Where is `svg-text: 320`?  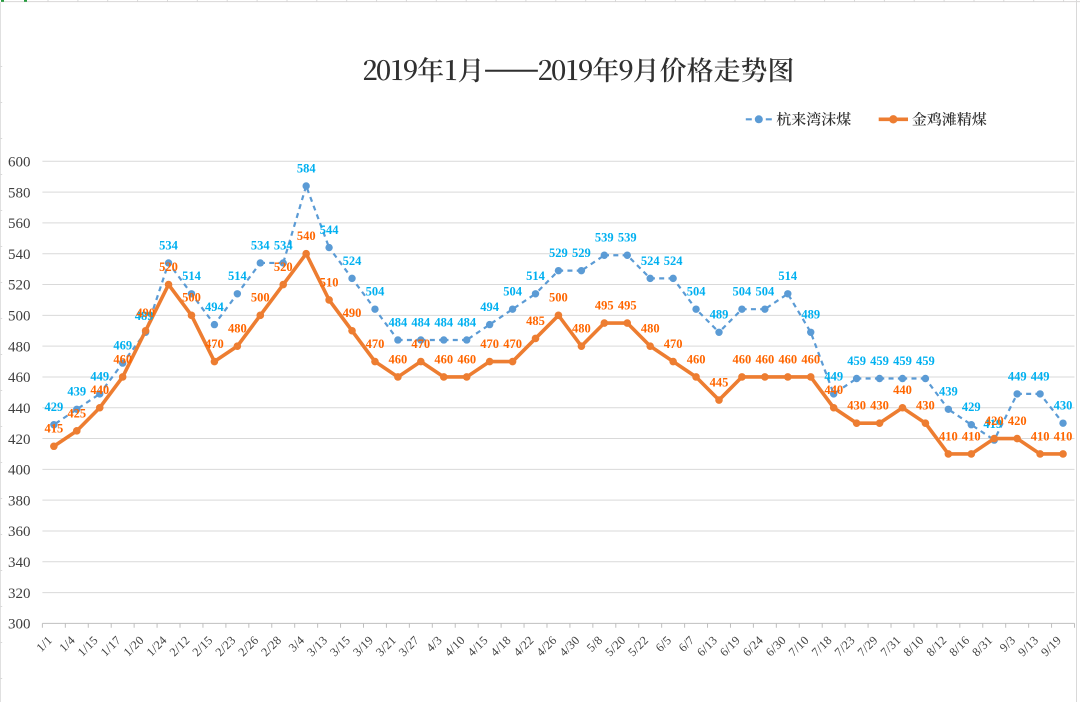
svg-text: 320 is located at coordinates (19, 594).